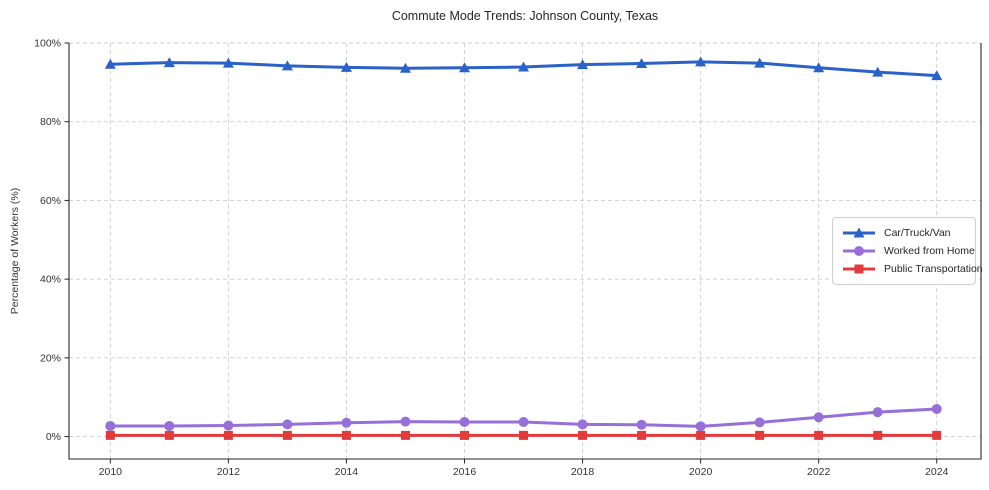 This screenshot has height=490, width=989. Describe the element at coordinates (859, 269) in the screenshot. I see `legend-square-swatch` at that location.